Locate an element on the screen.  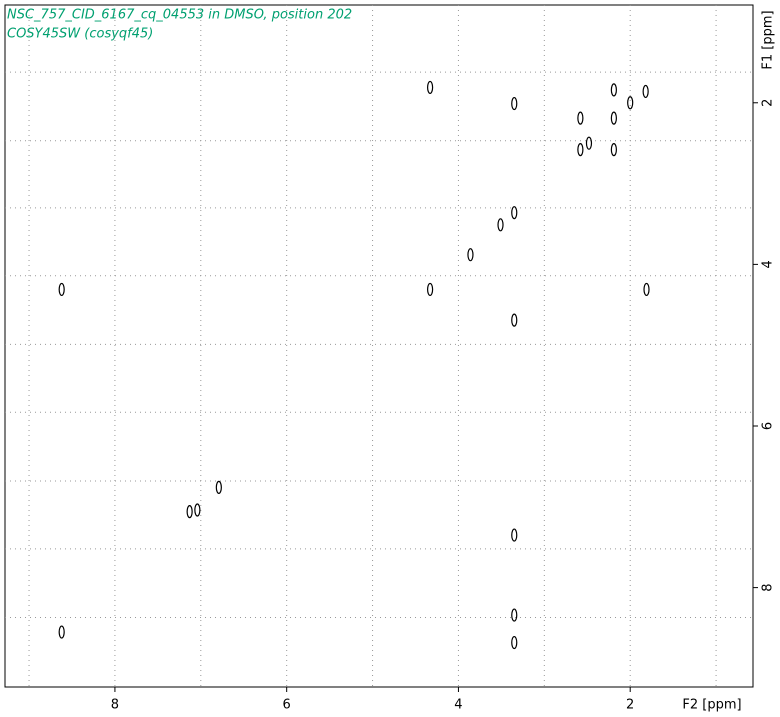
x-axis-label: F2 [ppm] is located at coordinates (711, 705).